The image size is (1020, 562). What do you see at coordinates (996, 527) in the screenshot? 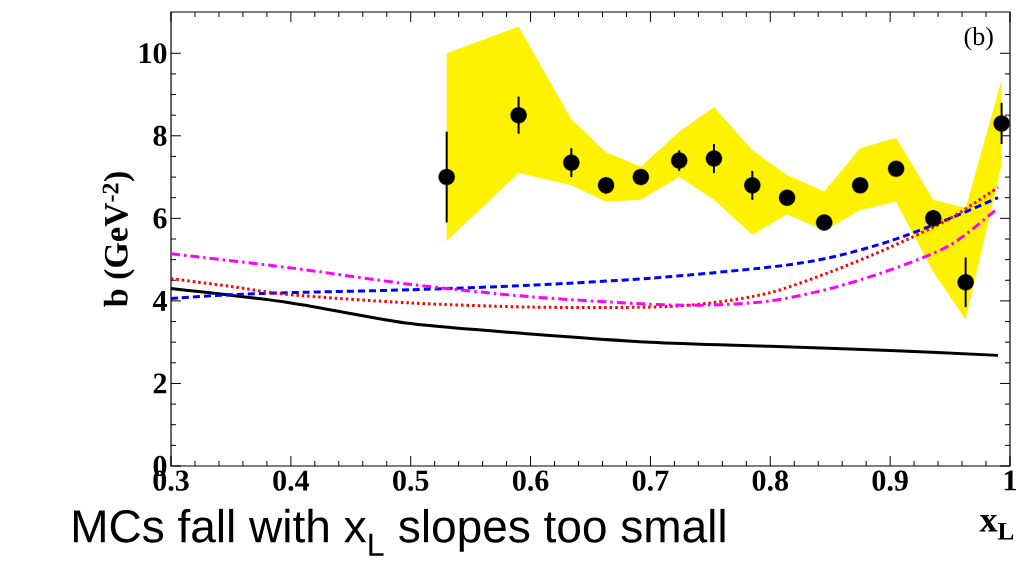
I see `x-axis-title: x$_{L}$` at bounding box center [996, 527].